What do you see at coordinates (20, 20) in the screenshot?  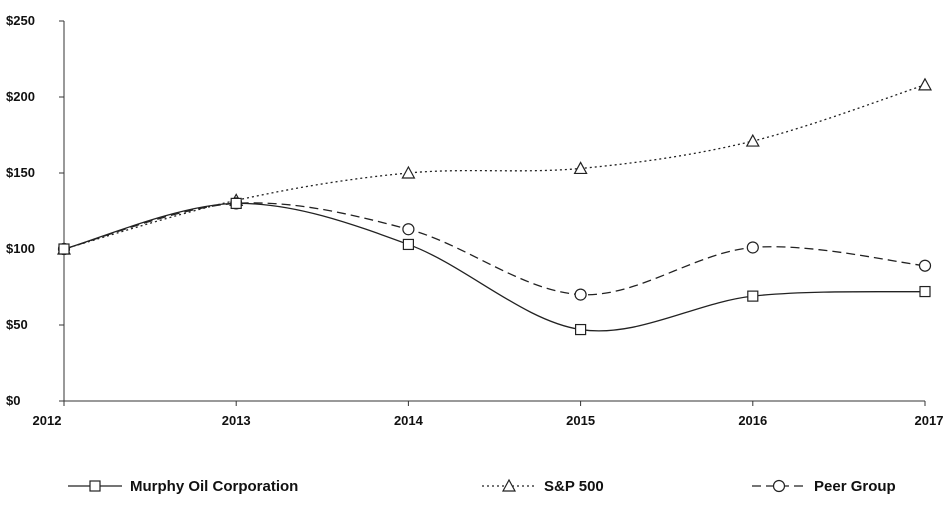 I see `y-tick-label: $250` at bounding box center [20, 20].